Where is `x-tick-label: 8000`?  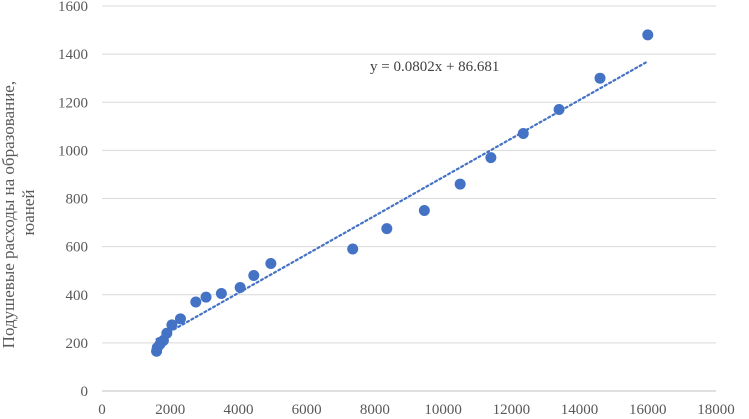
x-tick-label: 8000 is located at coordinates (375, 410).